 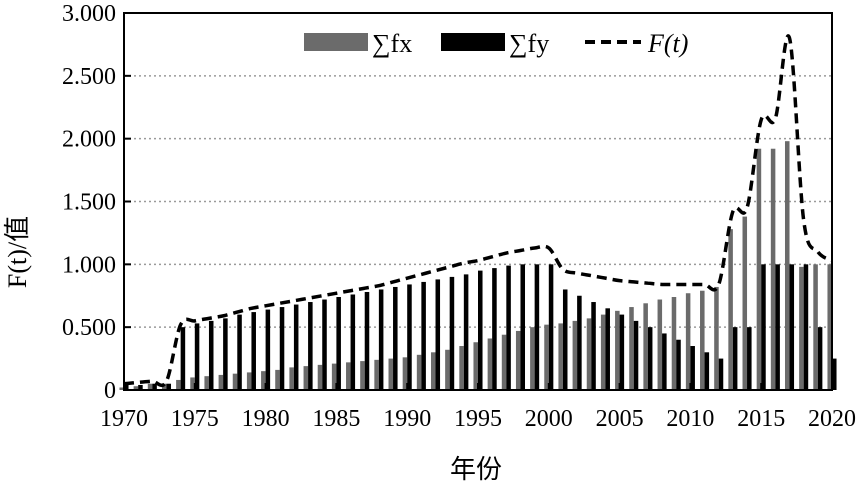 I want to click on y-tick-label: 1.500, so click(x=89, y=203).